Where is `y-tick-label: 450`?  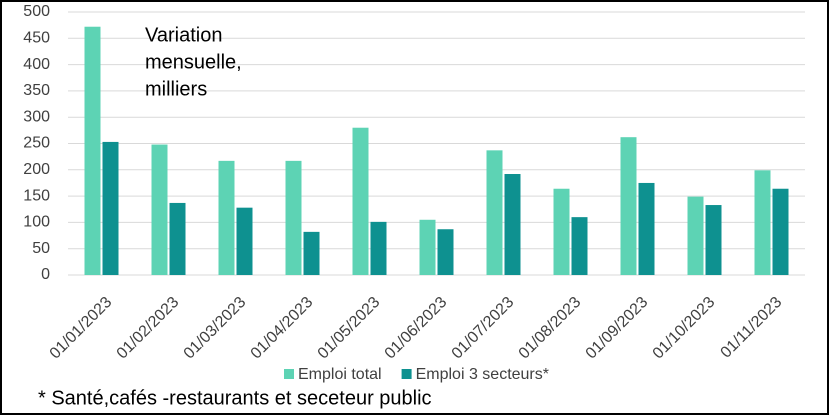
y-tick-label: 450 is located at coordinates (36, 38).